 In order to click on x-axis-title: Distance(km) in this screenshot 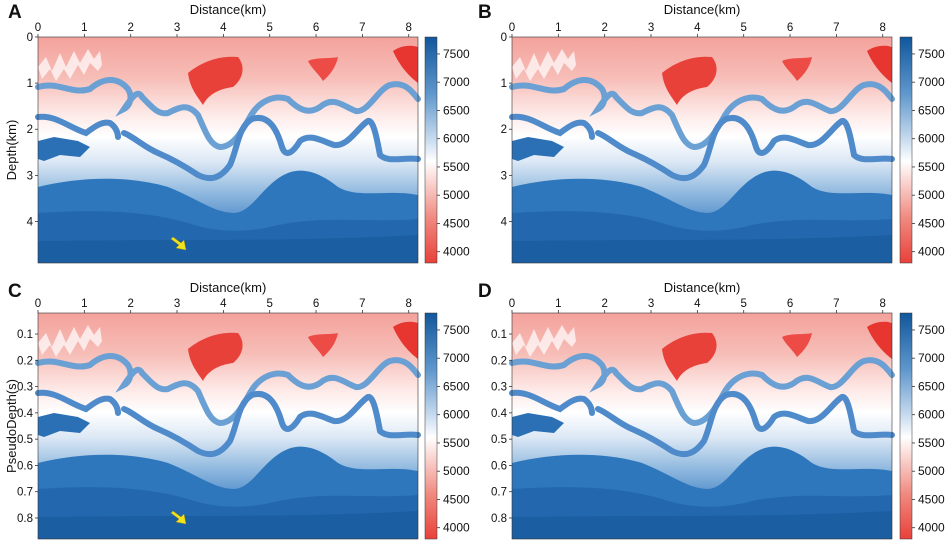, I will do `click(228, 287)`.